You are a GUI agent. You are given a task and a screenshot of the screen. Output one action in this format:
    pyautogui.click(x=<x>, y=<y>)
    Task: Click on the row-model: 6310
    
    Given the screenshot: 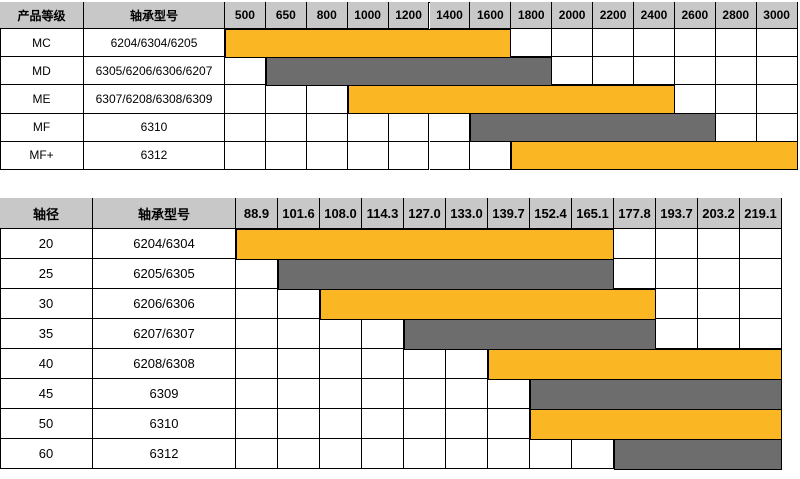 What is the action you would take?
    pyautogui.click(x=164, y=424)
    